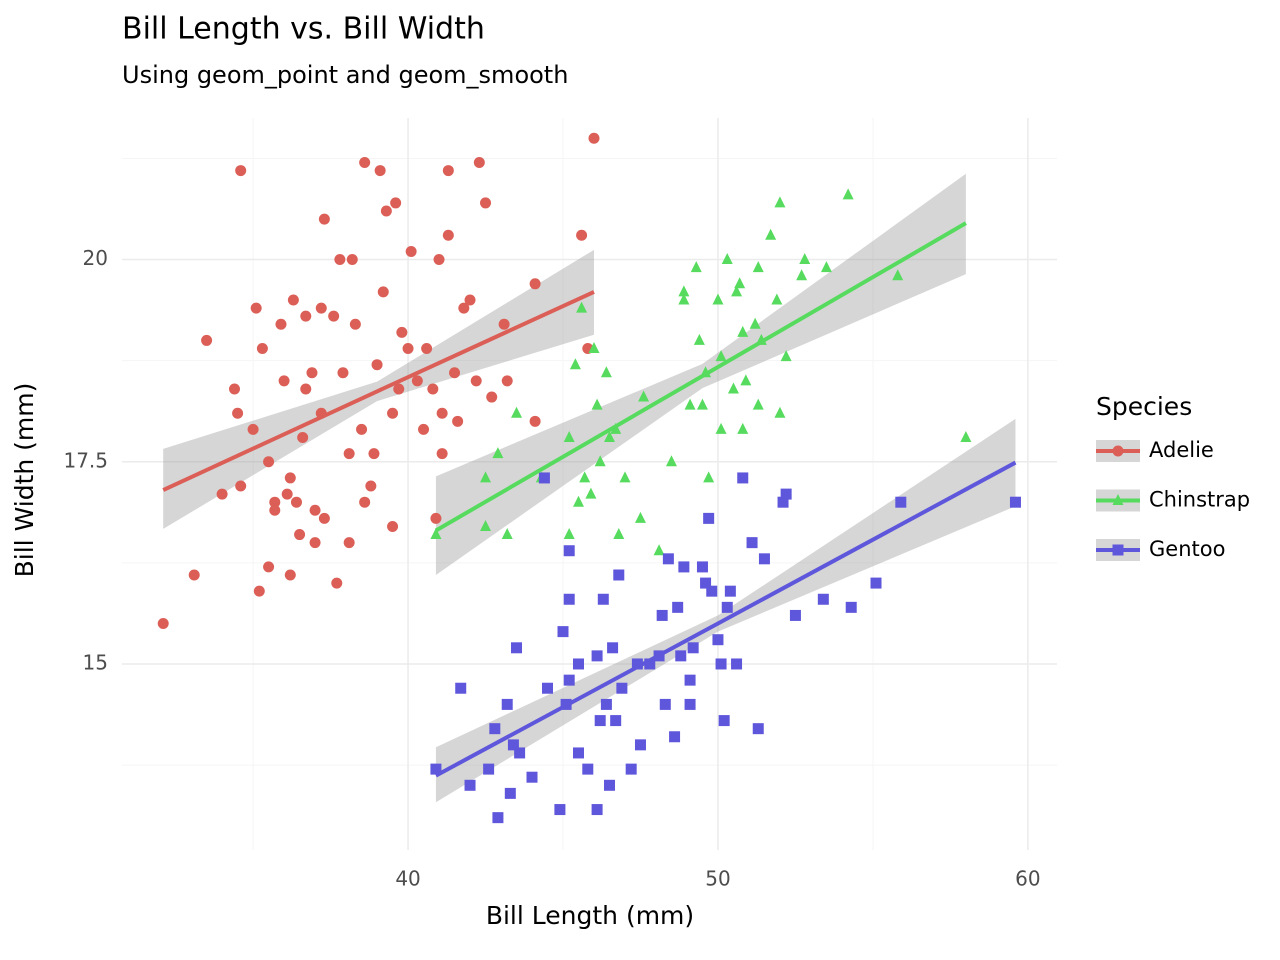 The image size is (1280, 960). I want to click on legend-title: Species, so click(1144, 406).